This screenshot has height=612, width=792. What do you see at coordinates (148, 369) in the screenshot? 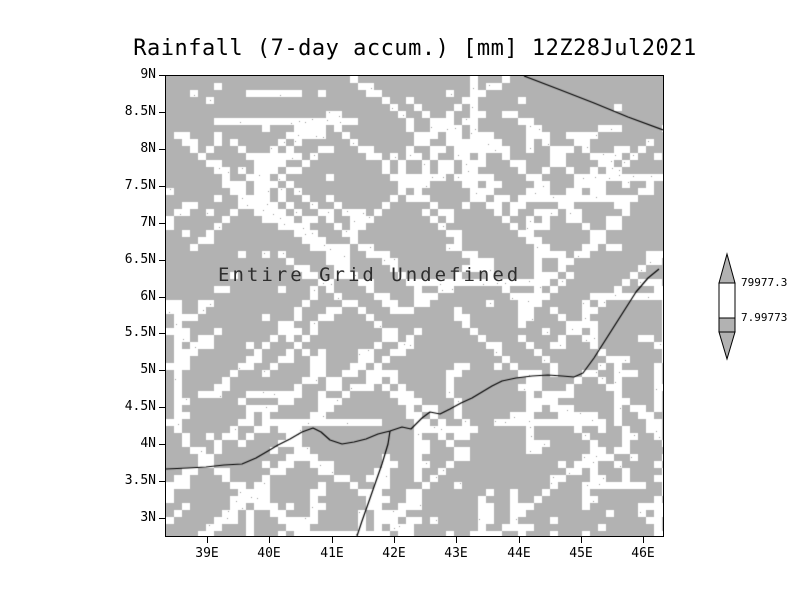
I see `y-tick-label: 5N` at bounding box center [148, 369].